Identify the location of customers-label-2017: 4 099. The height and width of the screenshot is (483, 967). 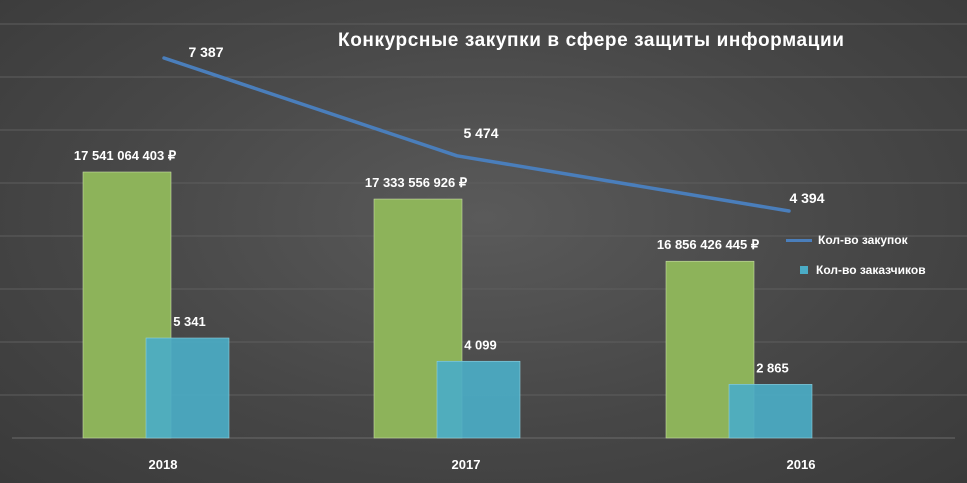
(480, 344).